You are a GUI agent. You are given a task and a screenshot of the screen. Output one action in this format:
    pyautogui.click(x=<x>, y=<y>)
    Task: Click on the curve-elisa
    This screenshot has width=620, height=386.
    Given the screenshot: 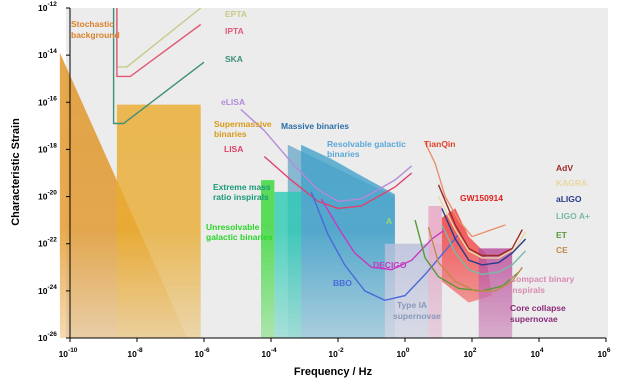 What is the action you would take?
    pyautogui.click(x=326, y=155)
    